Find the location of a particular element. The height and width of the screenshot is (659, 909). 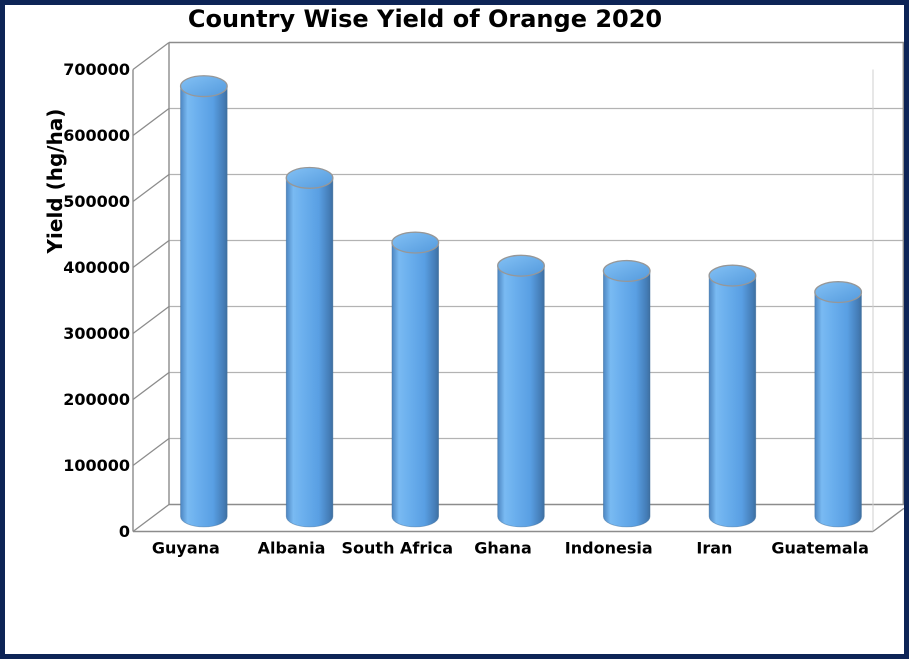

y-tick-label: 700000 is located at coordinates (96, 69).